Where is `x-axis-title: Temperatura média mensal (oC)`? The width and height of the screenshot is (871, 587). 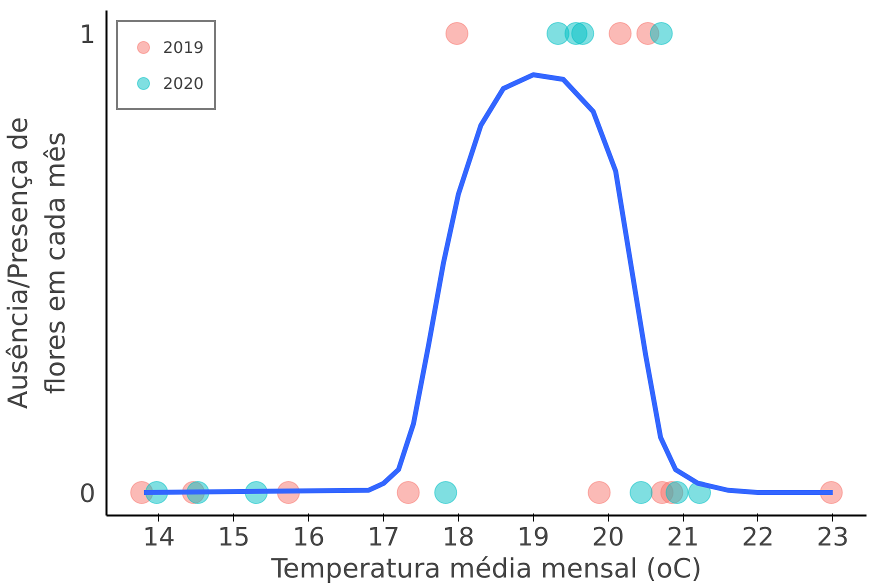 x-axis-title: Temperatura média mensal (oC) is located at coordinates (486, 569).